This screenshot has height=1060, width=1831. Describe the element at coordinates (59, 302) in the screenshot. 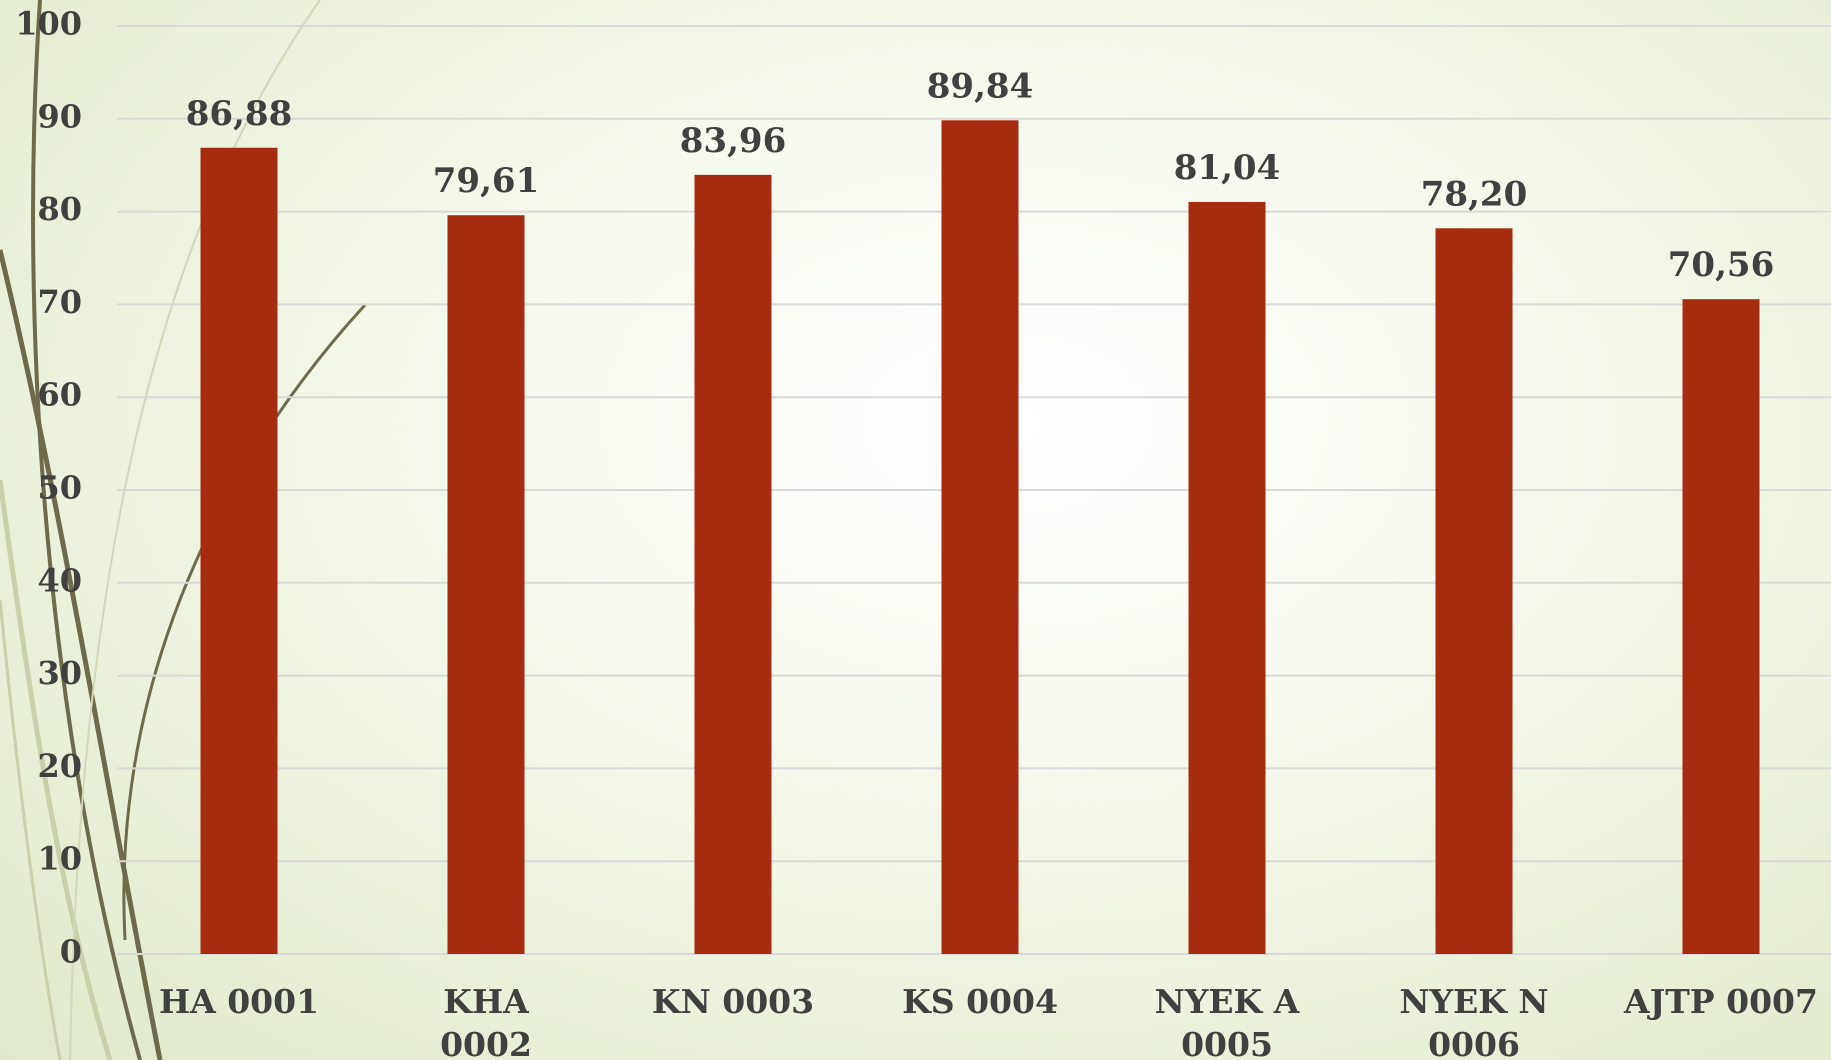

I see `y-tick-label: 70` at that location.